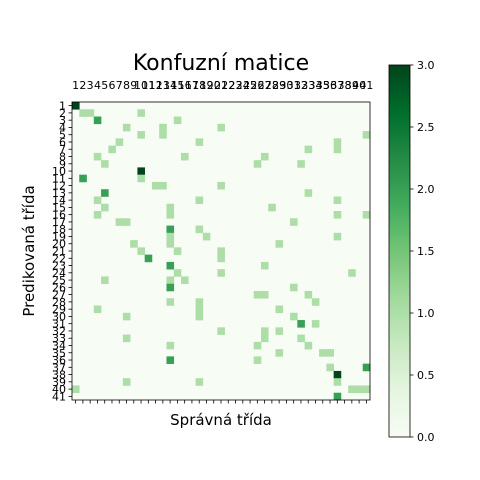 Image resolution: width=480 pixels, height=480 pixels. What do you see at coordinates (426, 437) in the screenshot?
I see `colorbar-tick-label: 0.0` at bounding box center [426, 437].